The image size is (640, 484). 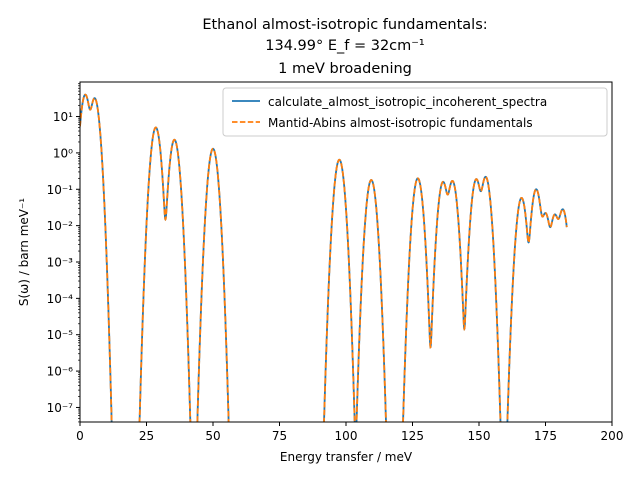 What do you see at coordinates (545, 436) in the screenshot?
I see `x-tick-label: 175` at bounding box center [545, 436].